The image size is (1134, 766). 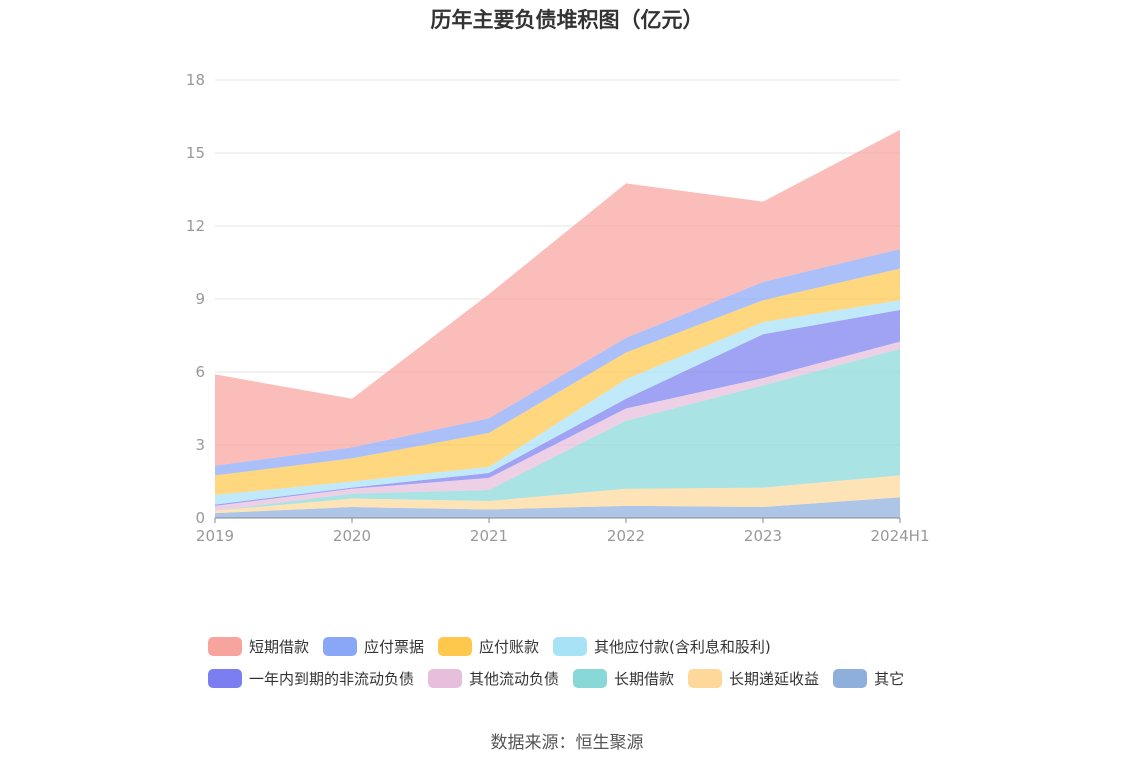 What do you see at coordinates (889, 678) in the screenshot?
I see `legend-label: 其它` at bounding box center [889, 678].